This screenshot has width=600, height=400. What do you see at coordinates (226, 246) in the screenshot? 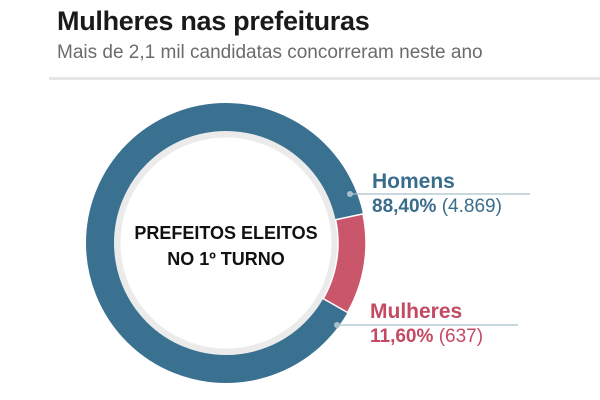
I see `donut-center-label: PREFEITOS ELEITOS NO 1º TURNO` at bounding box center [226, 246].